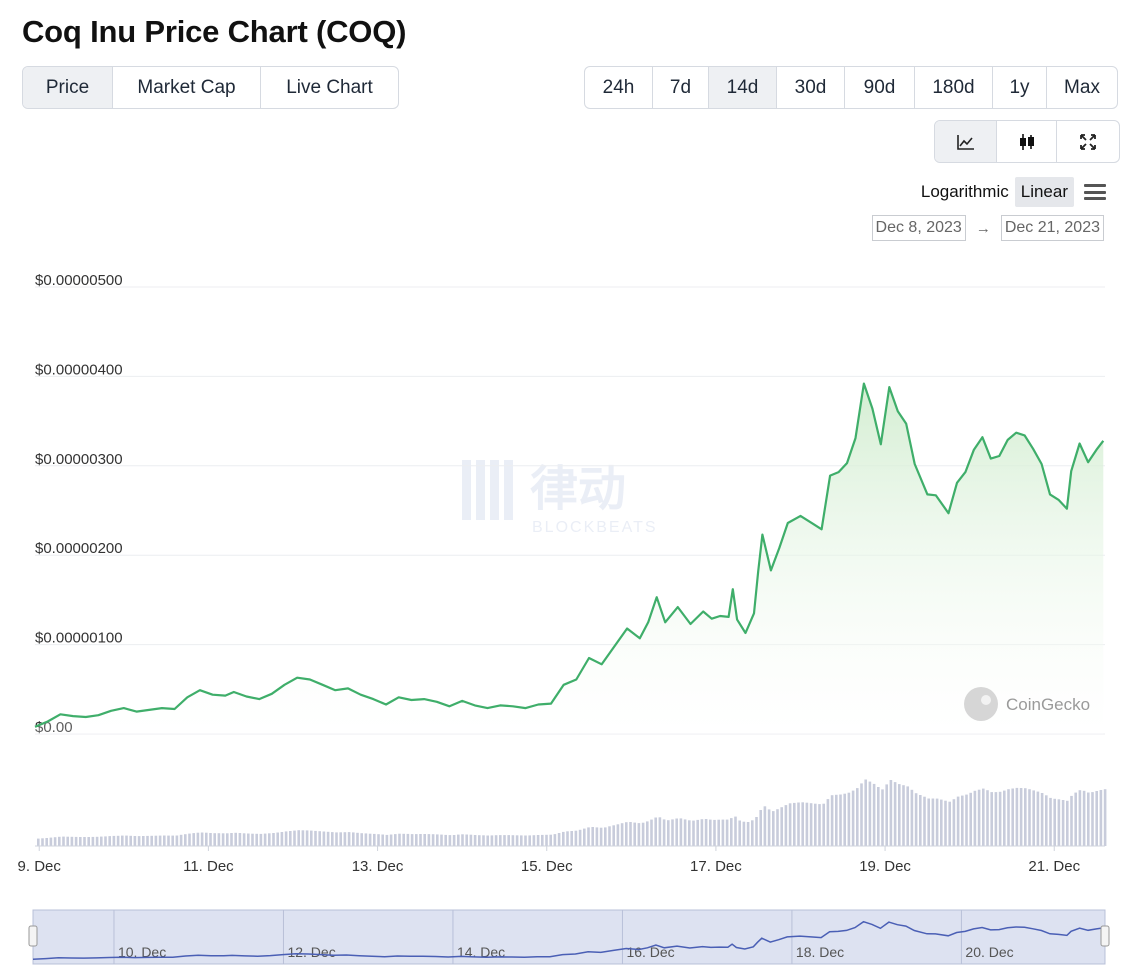  I want to click on date-range-inputs: Dec 8, 2023 → Dec 21, 2023, so click(987, 228).